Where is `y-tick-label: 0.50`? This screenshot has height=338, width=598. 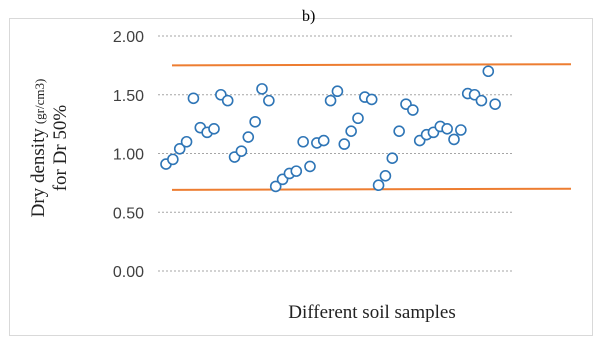
y-tick-label: 0.50 is located at coordinates (128, 213).